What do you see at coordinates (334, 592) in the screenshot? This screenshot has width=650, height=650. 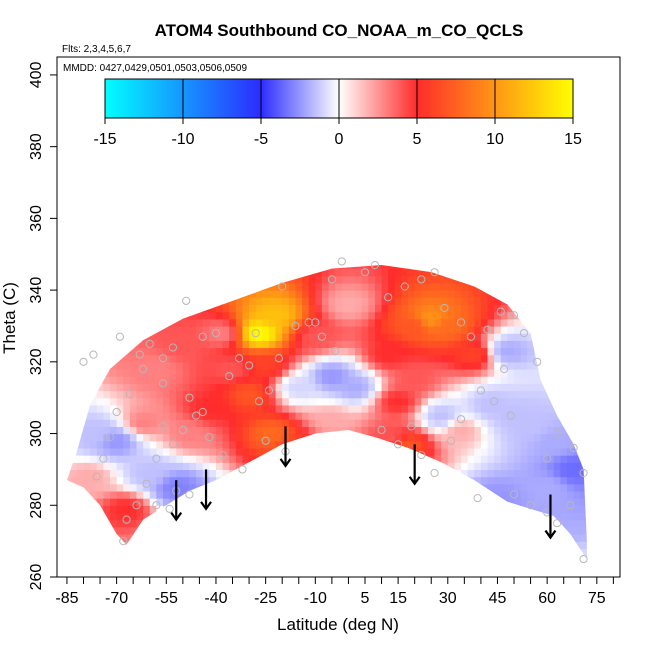 I see `x-axis: -85 -70 -55 -40 -25 -10 5 15 30 45 60 75` at bounding box center [334, 592].